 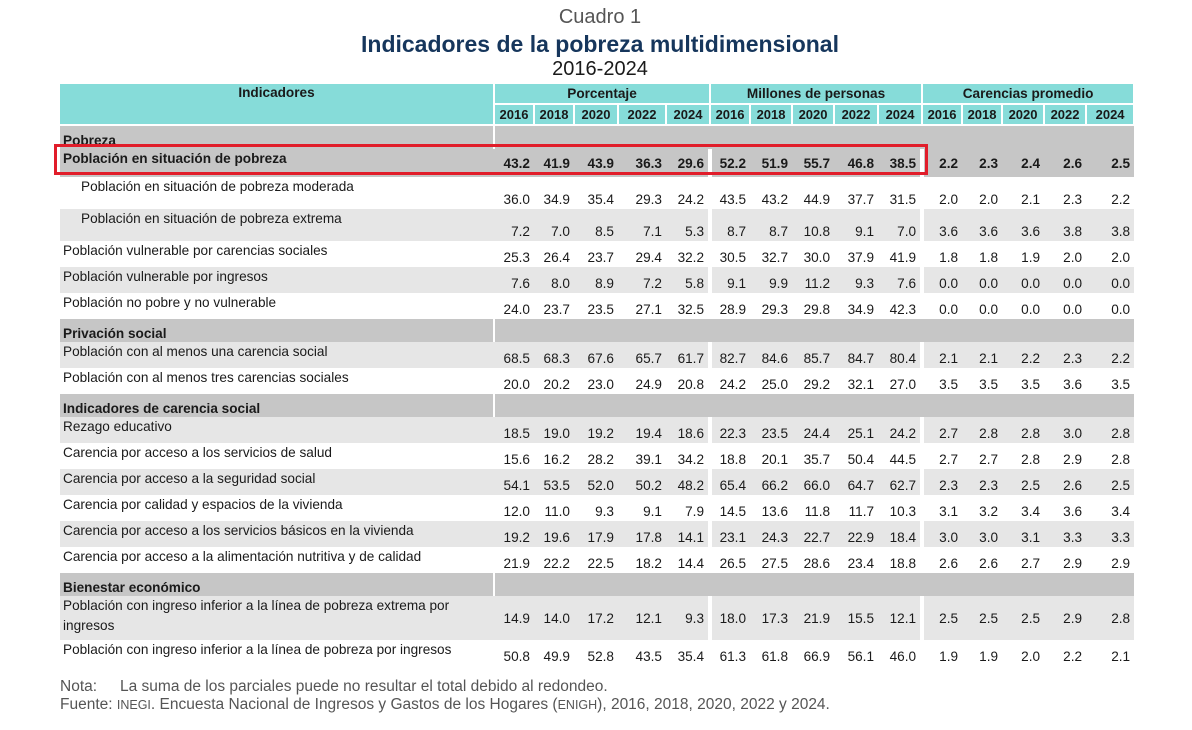 I want to click on cell-value: 61.7, so click(x=689, y=355).